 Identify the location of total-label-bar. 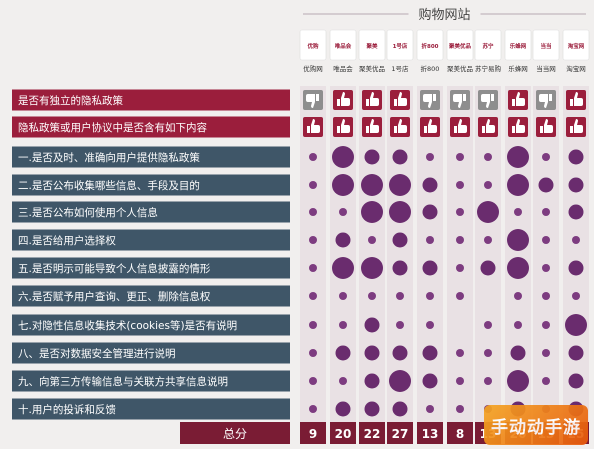
(235, 433).